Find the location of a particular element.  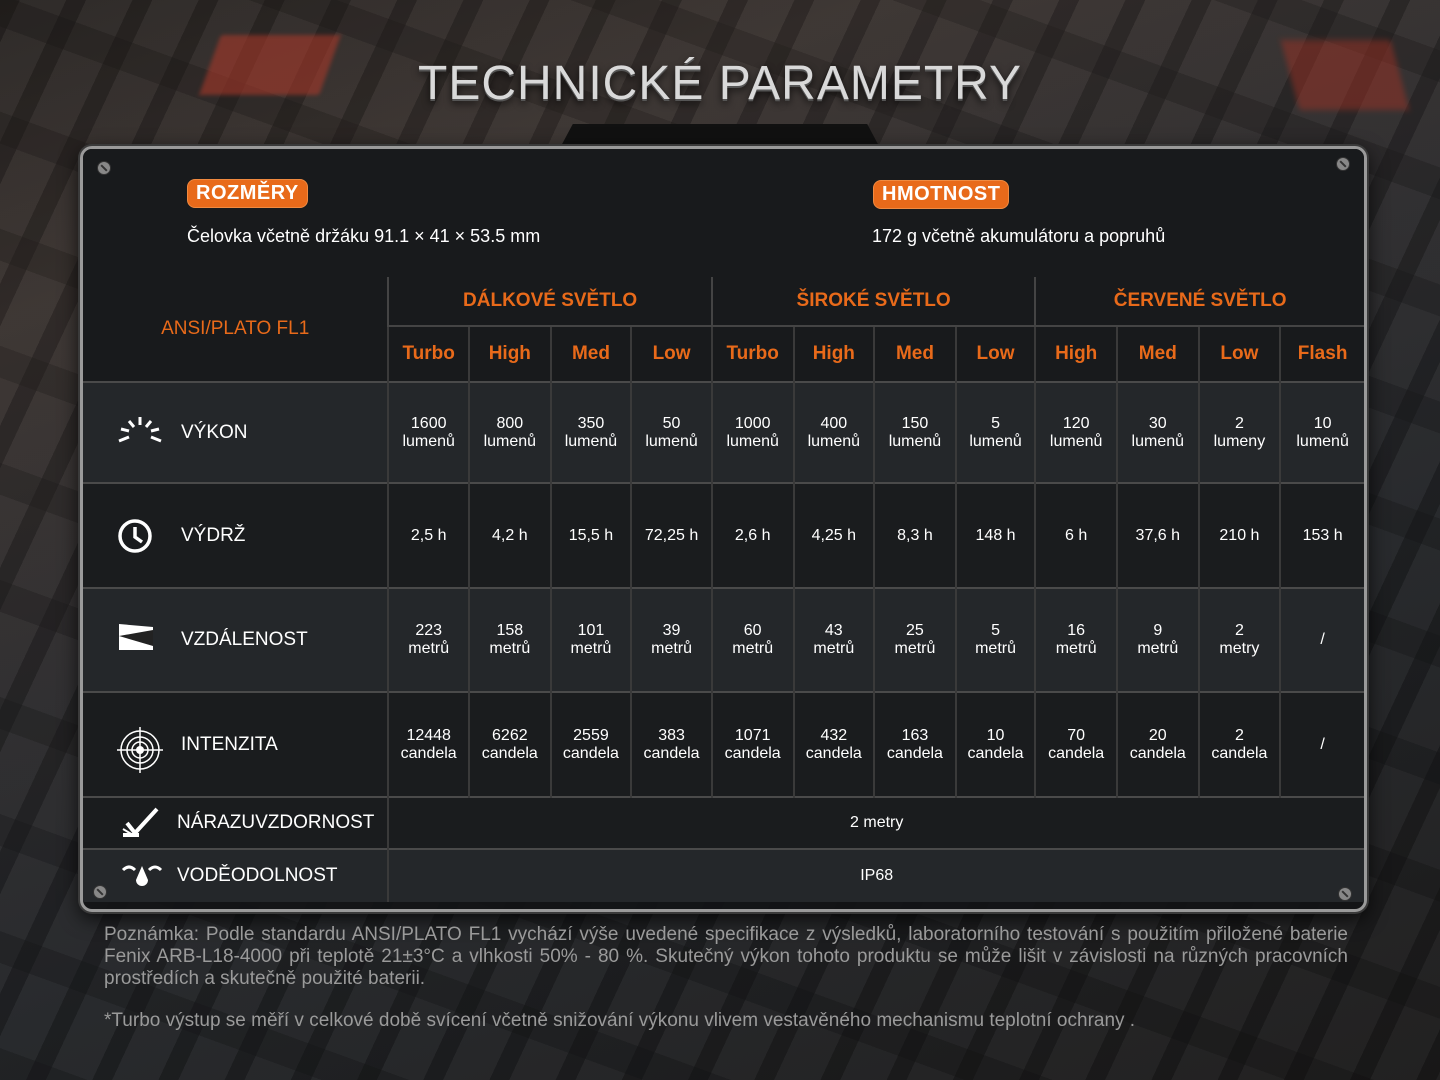

row-header: VÝDRŽ is located at coordinates (235, 535).